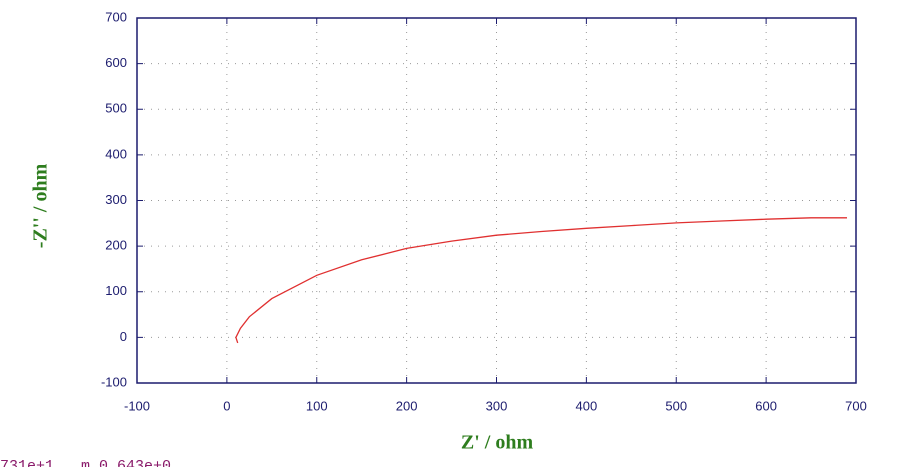 This screenshot has height=467, width=900. Describe the element at coordinates (114, 381) in the screenshot. I see `y-tick-label: -100` at that location.